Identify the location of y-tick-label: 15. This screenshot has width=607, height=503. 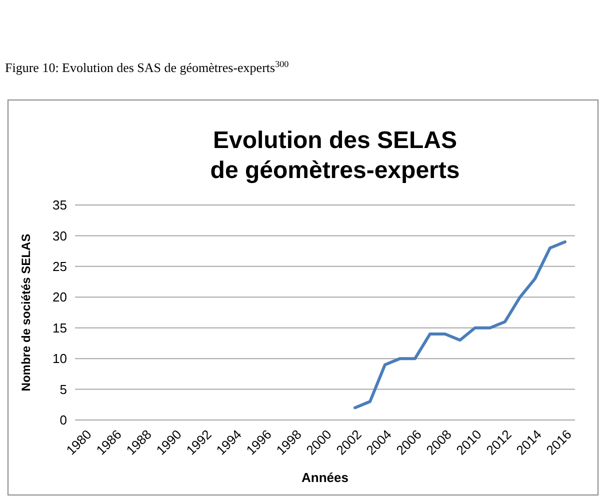
(59, 328).